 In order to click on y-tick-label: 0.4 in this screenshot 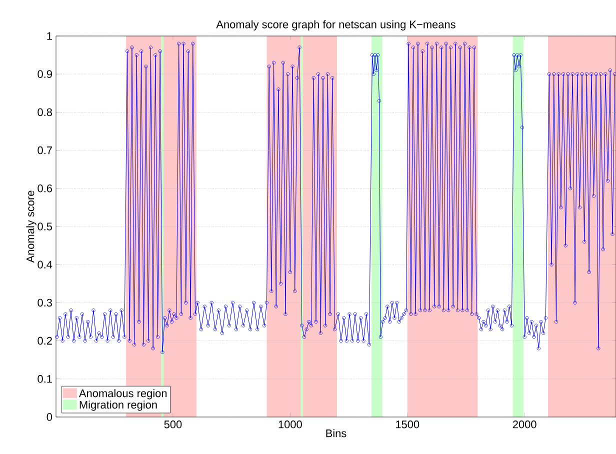, I will do `click(45, 264)`.